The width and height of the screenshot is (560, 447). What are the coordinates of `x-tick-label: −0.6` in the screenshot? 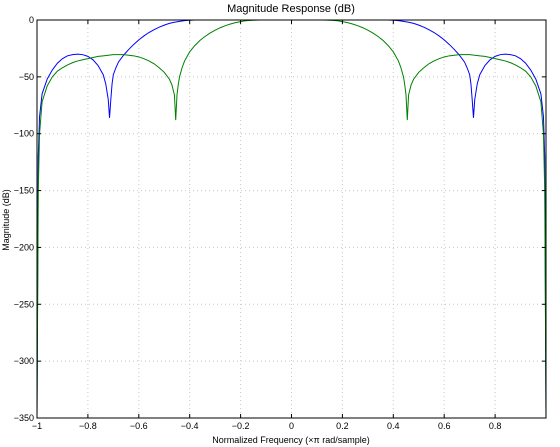 It's located at (139, 426).